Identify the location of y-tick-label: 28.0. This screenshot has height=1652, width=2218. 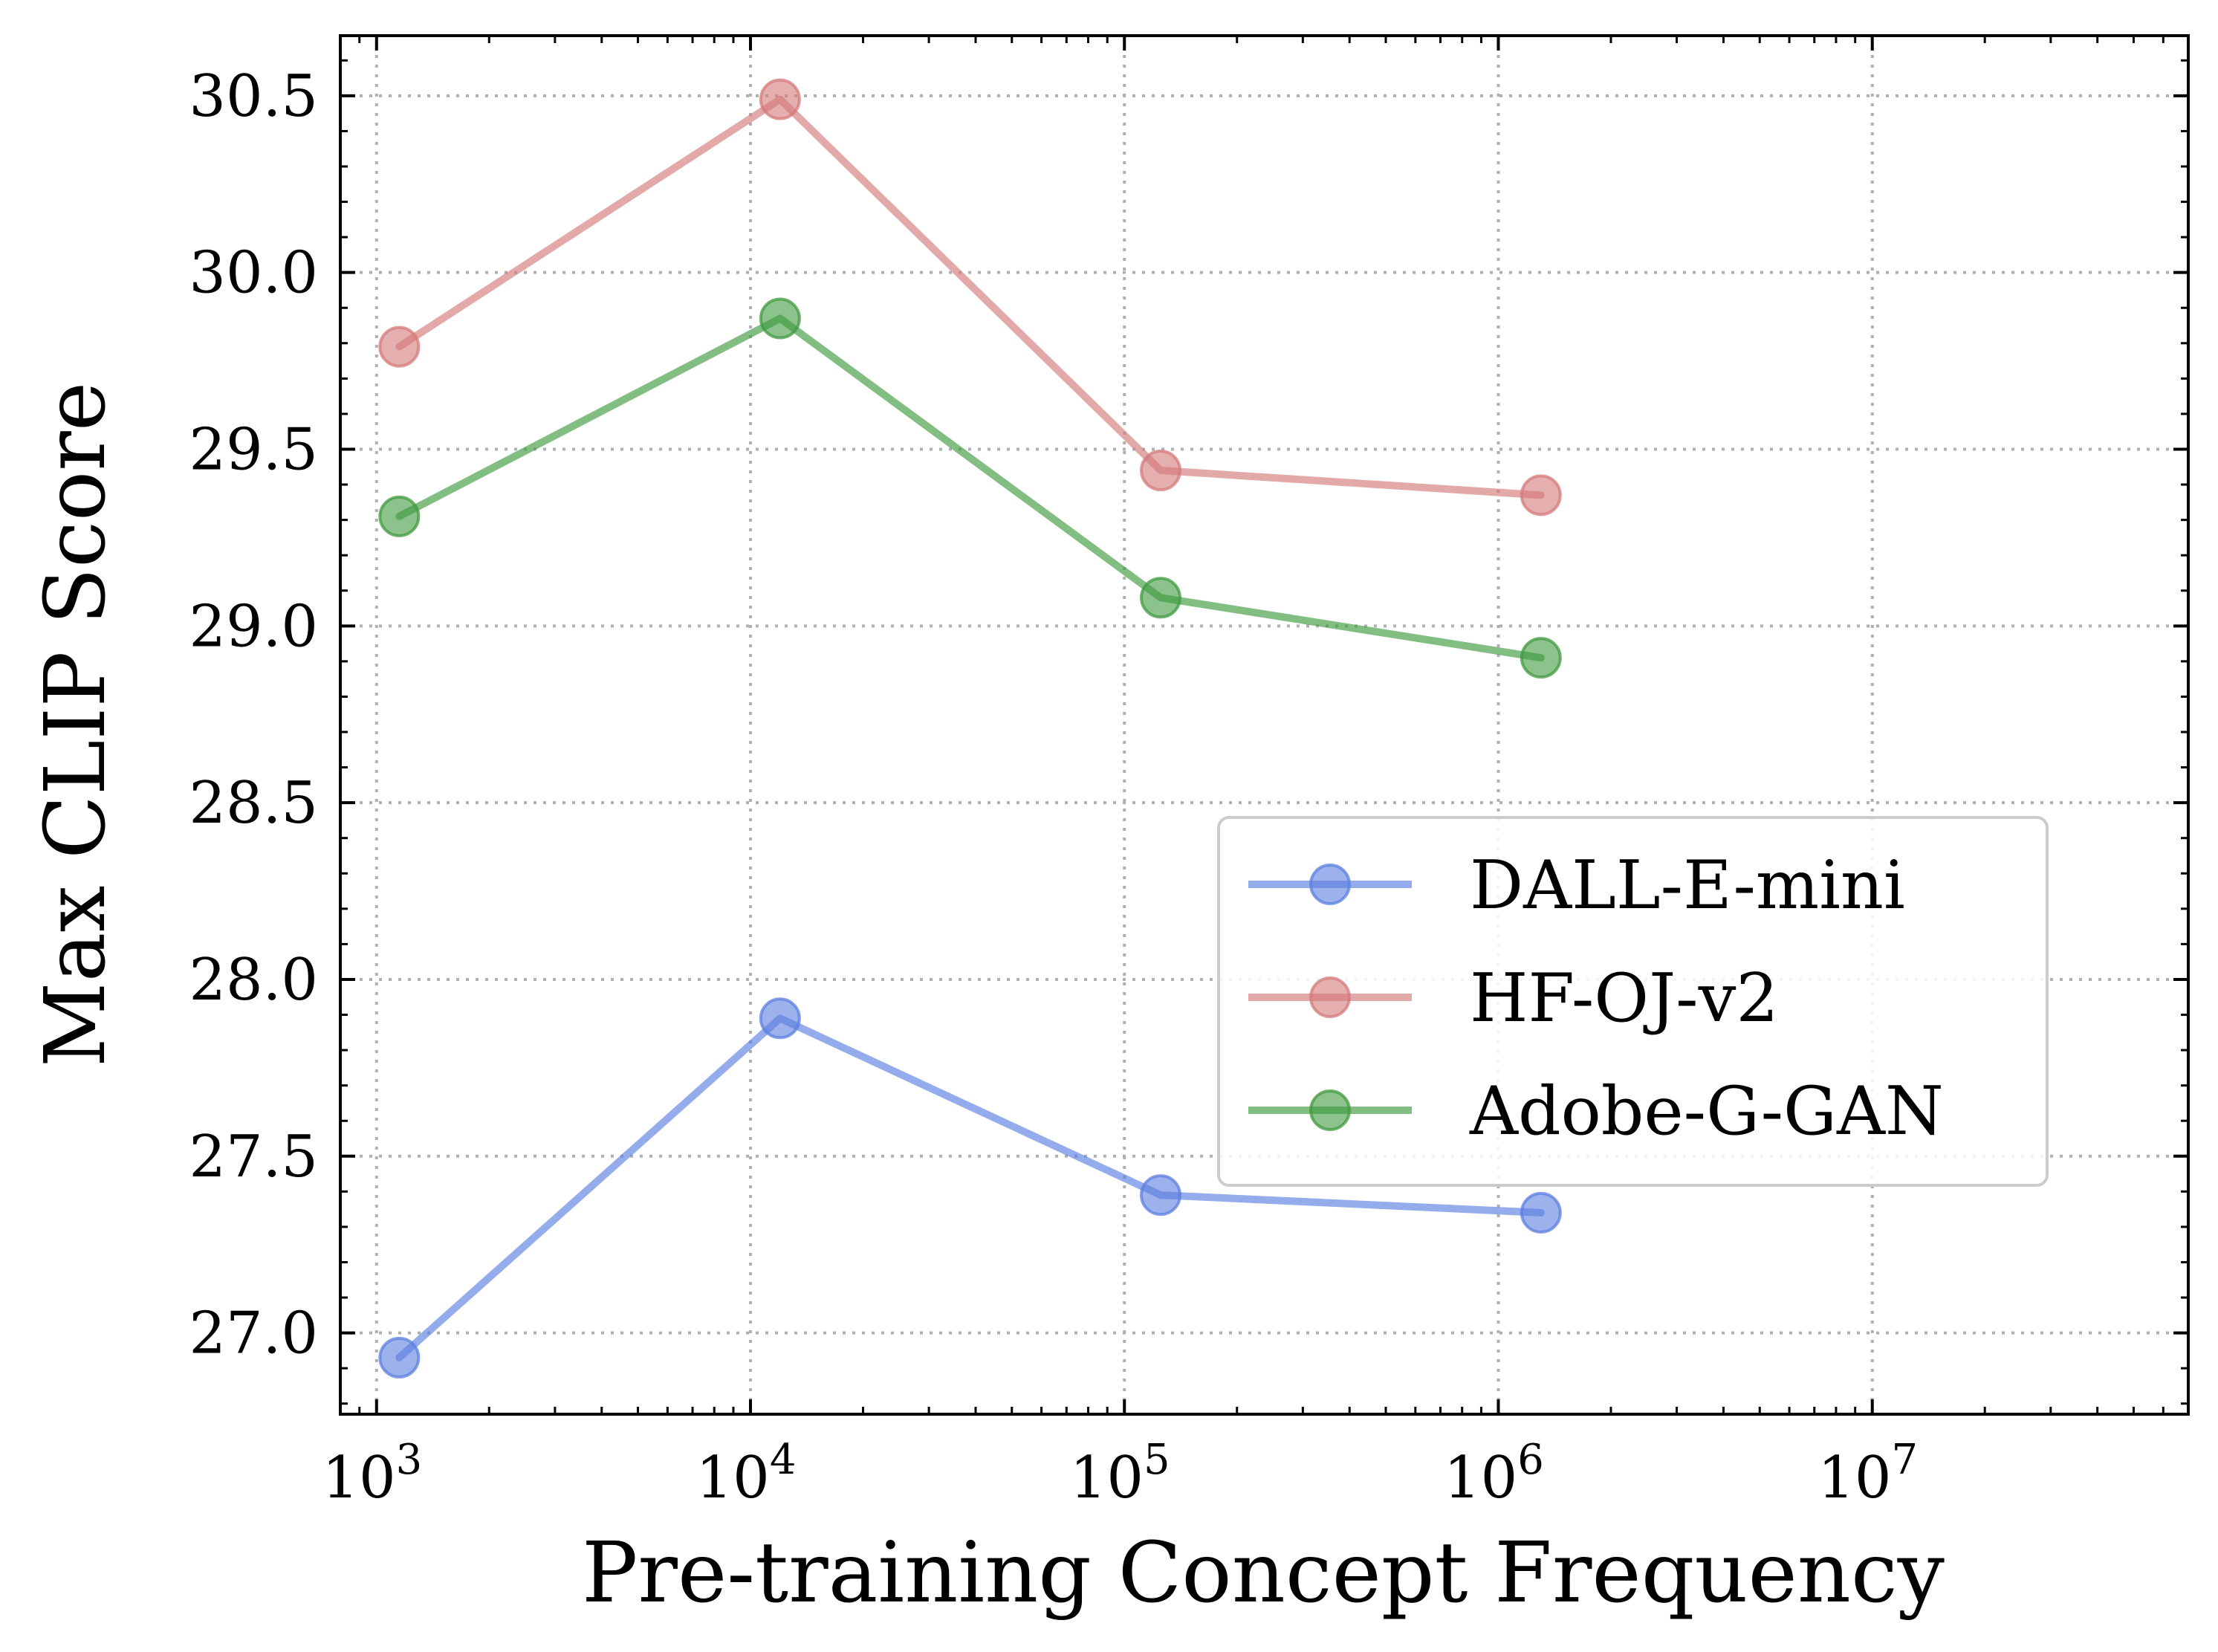
(253, 980).